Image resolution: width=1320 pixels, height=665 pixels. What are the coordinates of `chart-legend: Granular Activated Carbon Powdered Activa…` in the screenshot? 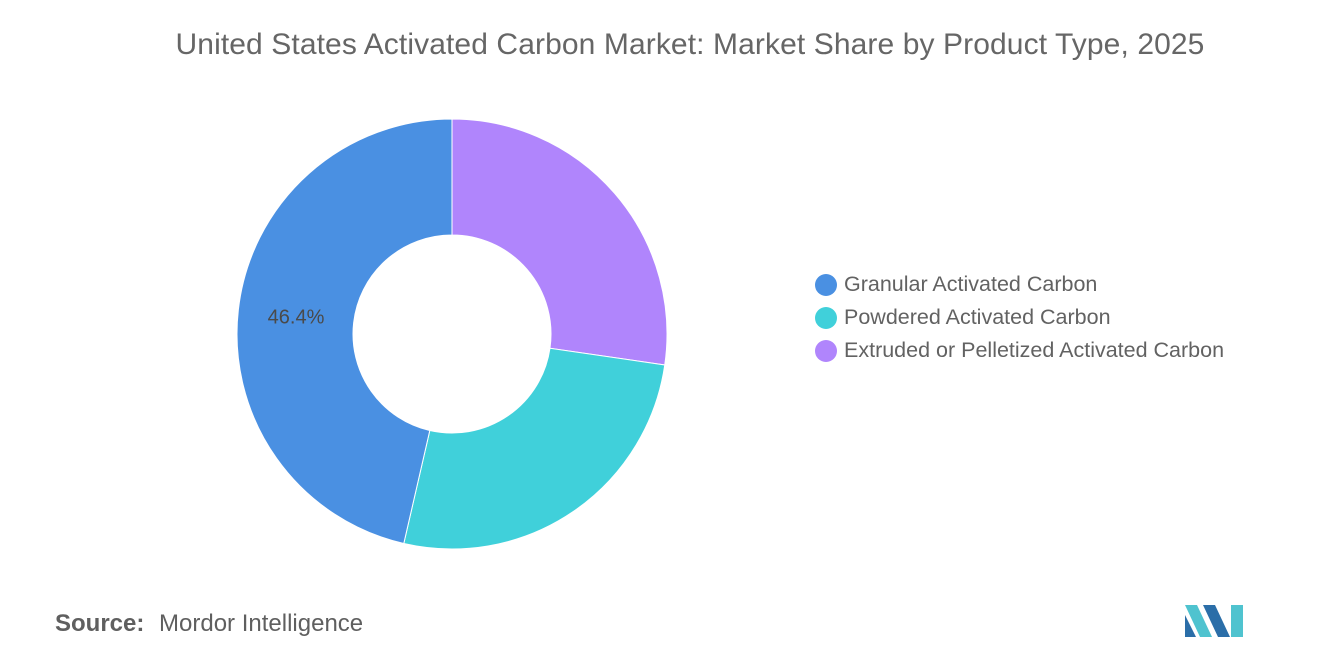 It's located at (1060, 317).